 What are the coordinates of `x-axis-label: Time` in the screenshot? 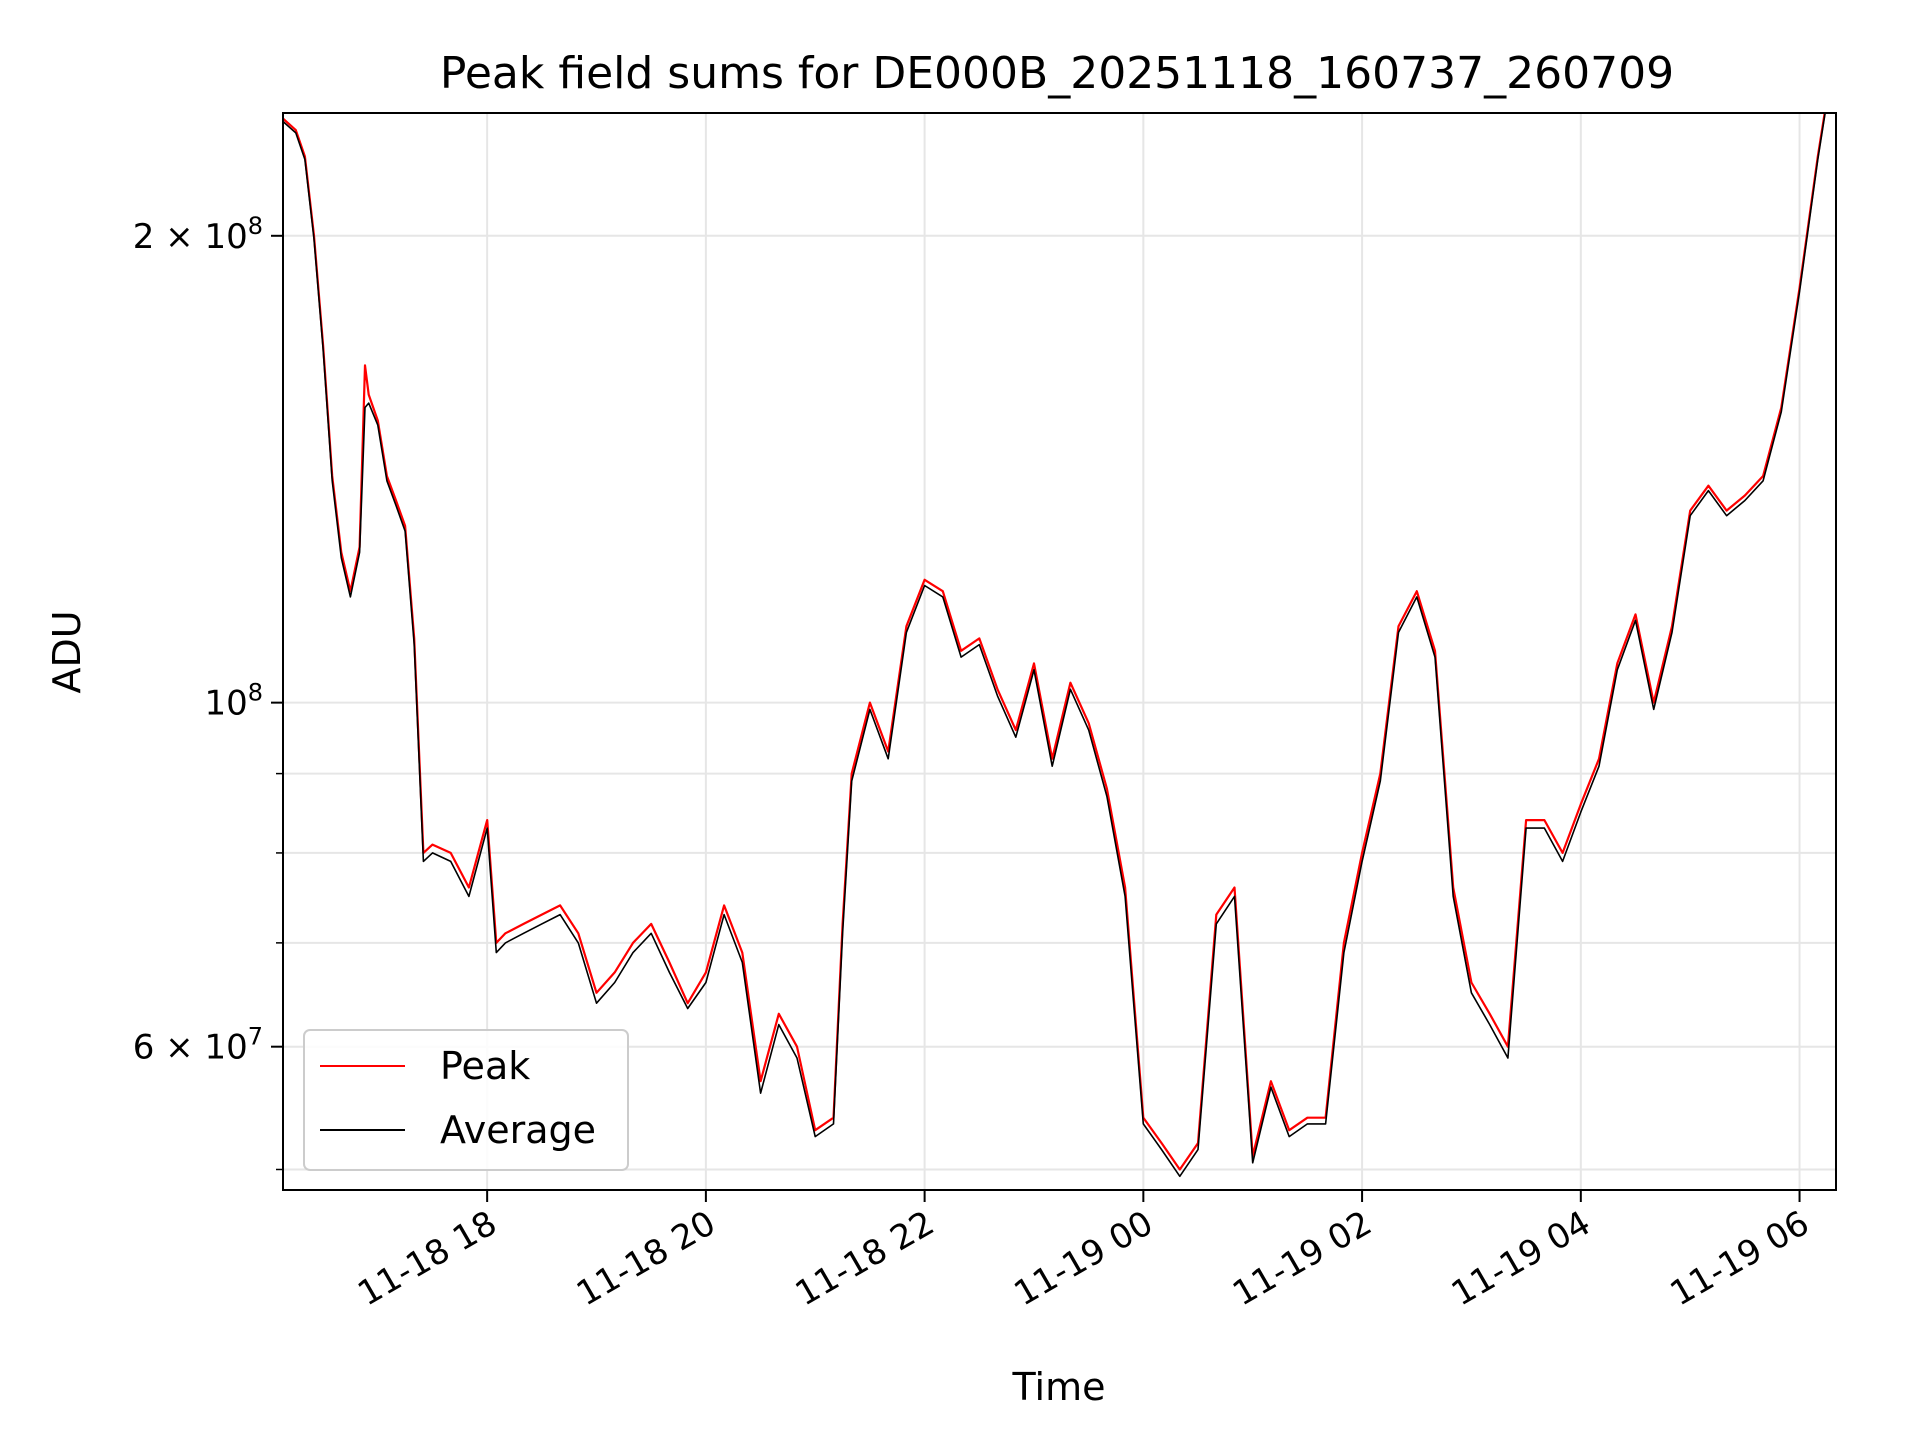 It's located at (1059, 1387).